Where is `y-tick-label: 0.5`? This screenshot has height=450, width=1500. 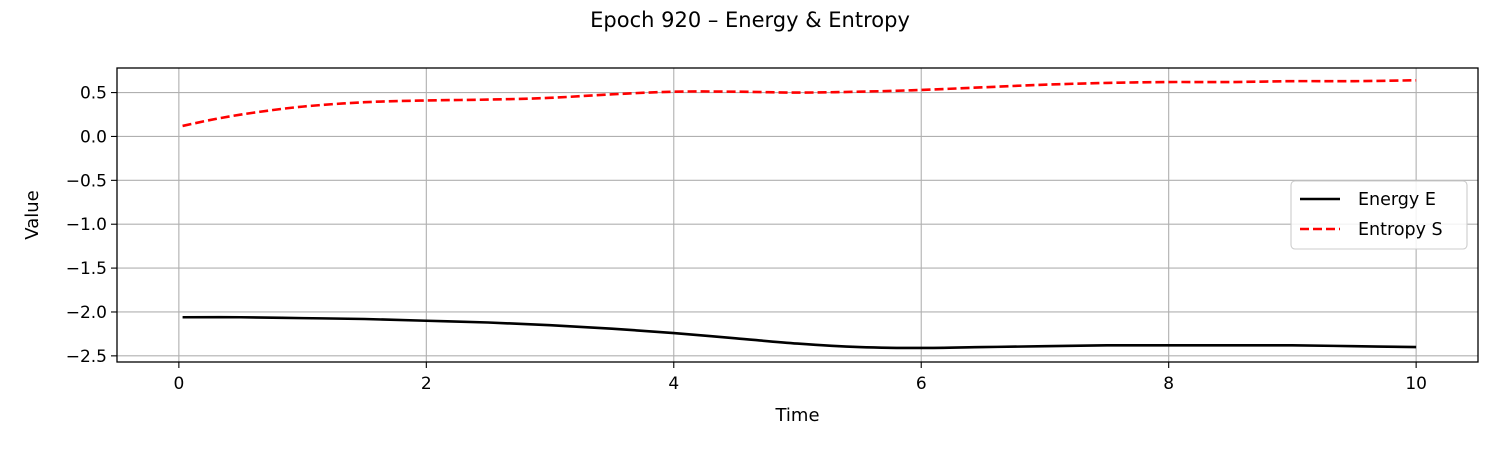 y-tick-label: 0.5 is located at coordinates (93, 94).